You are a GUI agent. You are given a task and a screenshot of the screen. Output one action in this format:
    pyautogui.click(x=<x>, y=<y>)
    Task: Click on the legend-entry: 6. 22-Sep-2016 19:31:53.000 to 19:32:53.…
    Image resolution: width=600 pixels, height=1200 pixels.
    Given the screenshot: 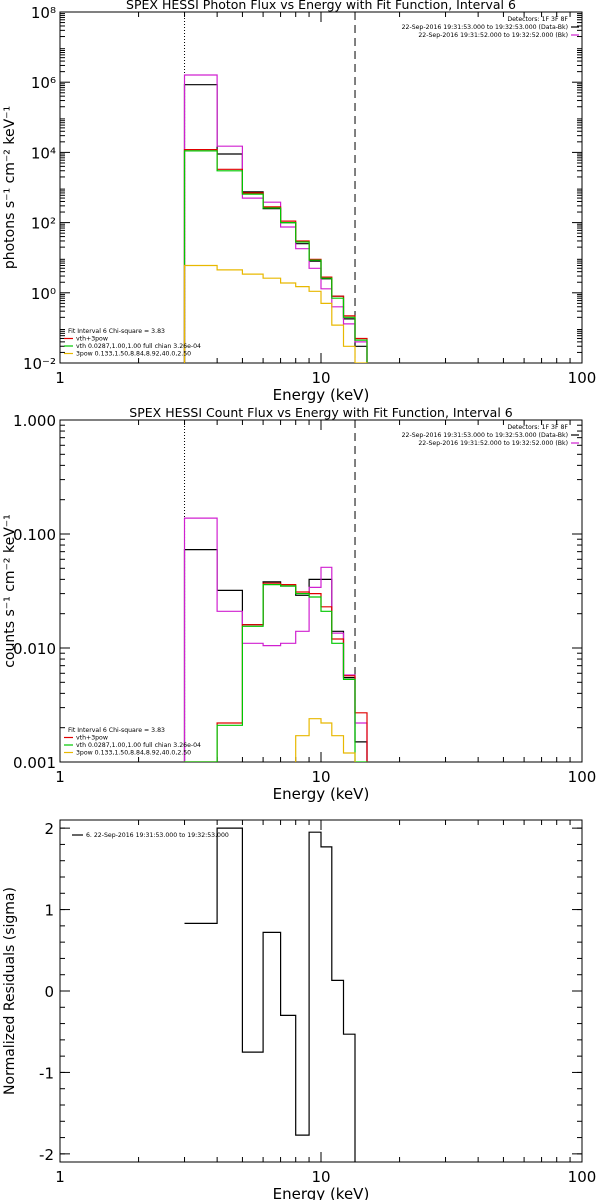 What is the action you would take?
    pyautogui.click(x=157, y=835)
    